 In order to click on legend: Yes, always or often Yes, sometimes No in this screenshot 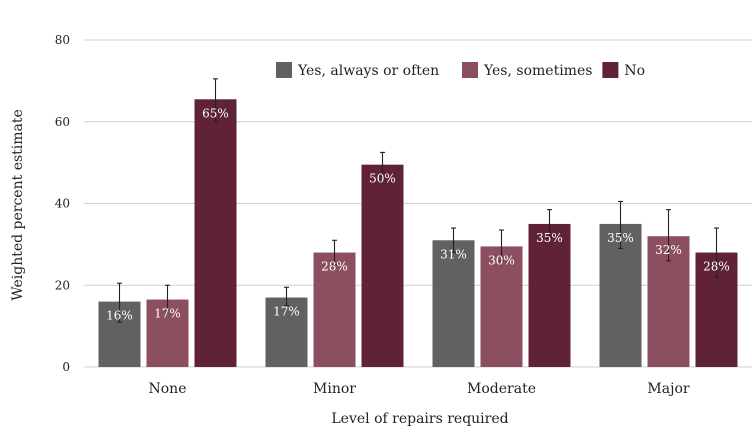, I will do `click(460, 70)`.